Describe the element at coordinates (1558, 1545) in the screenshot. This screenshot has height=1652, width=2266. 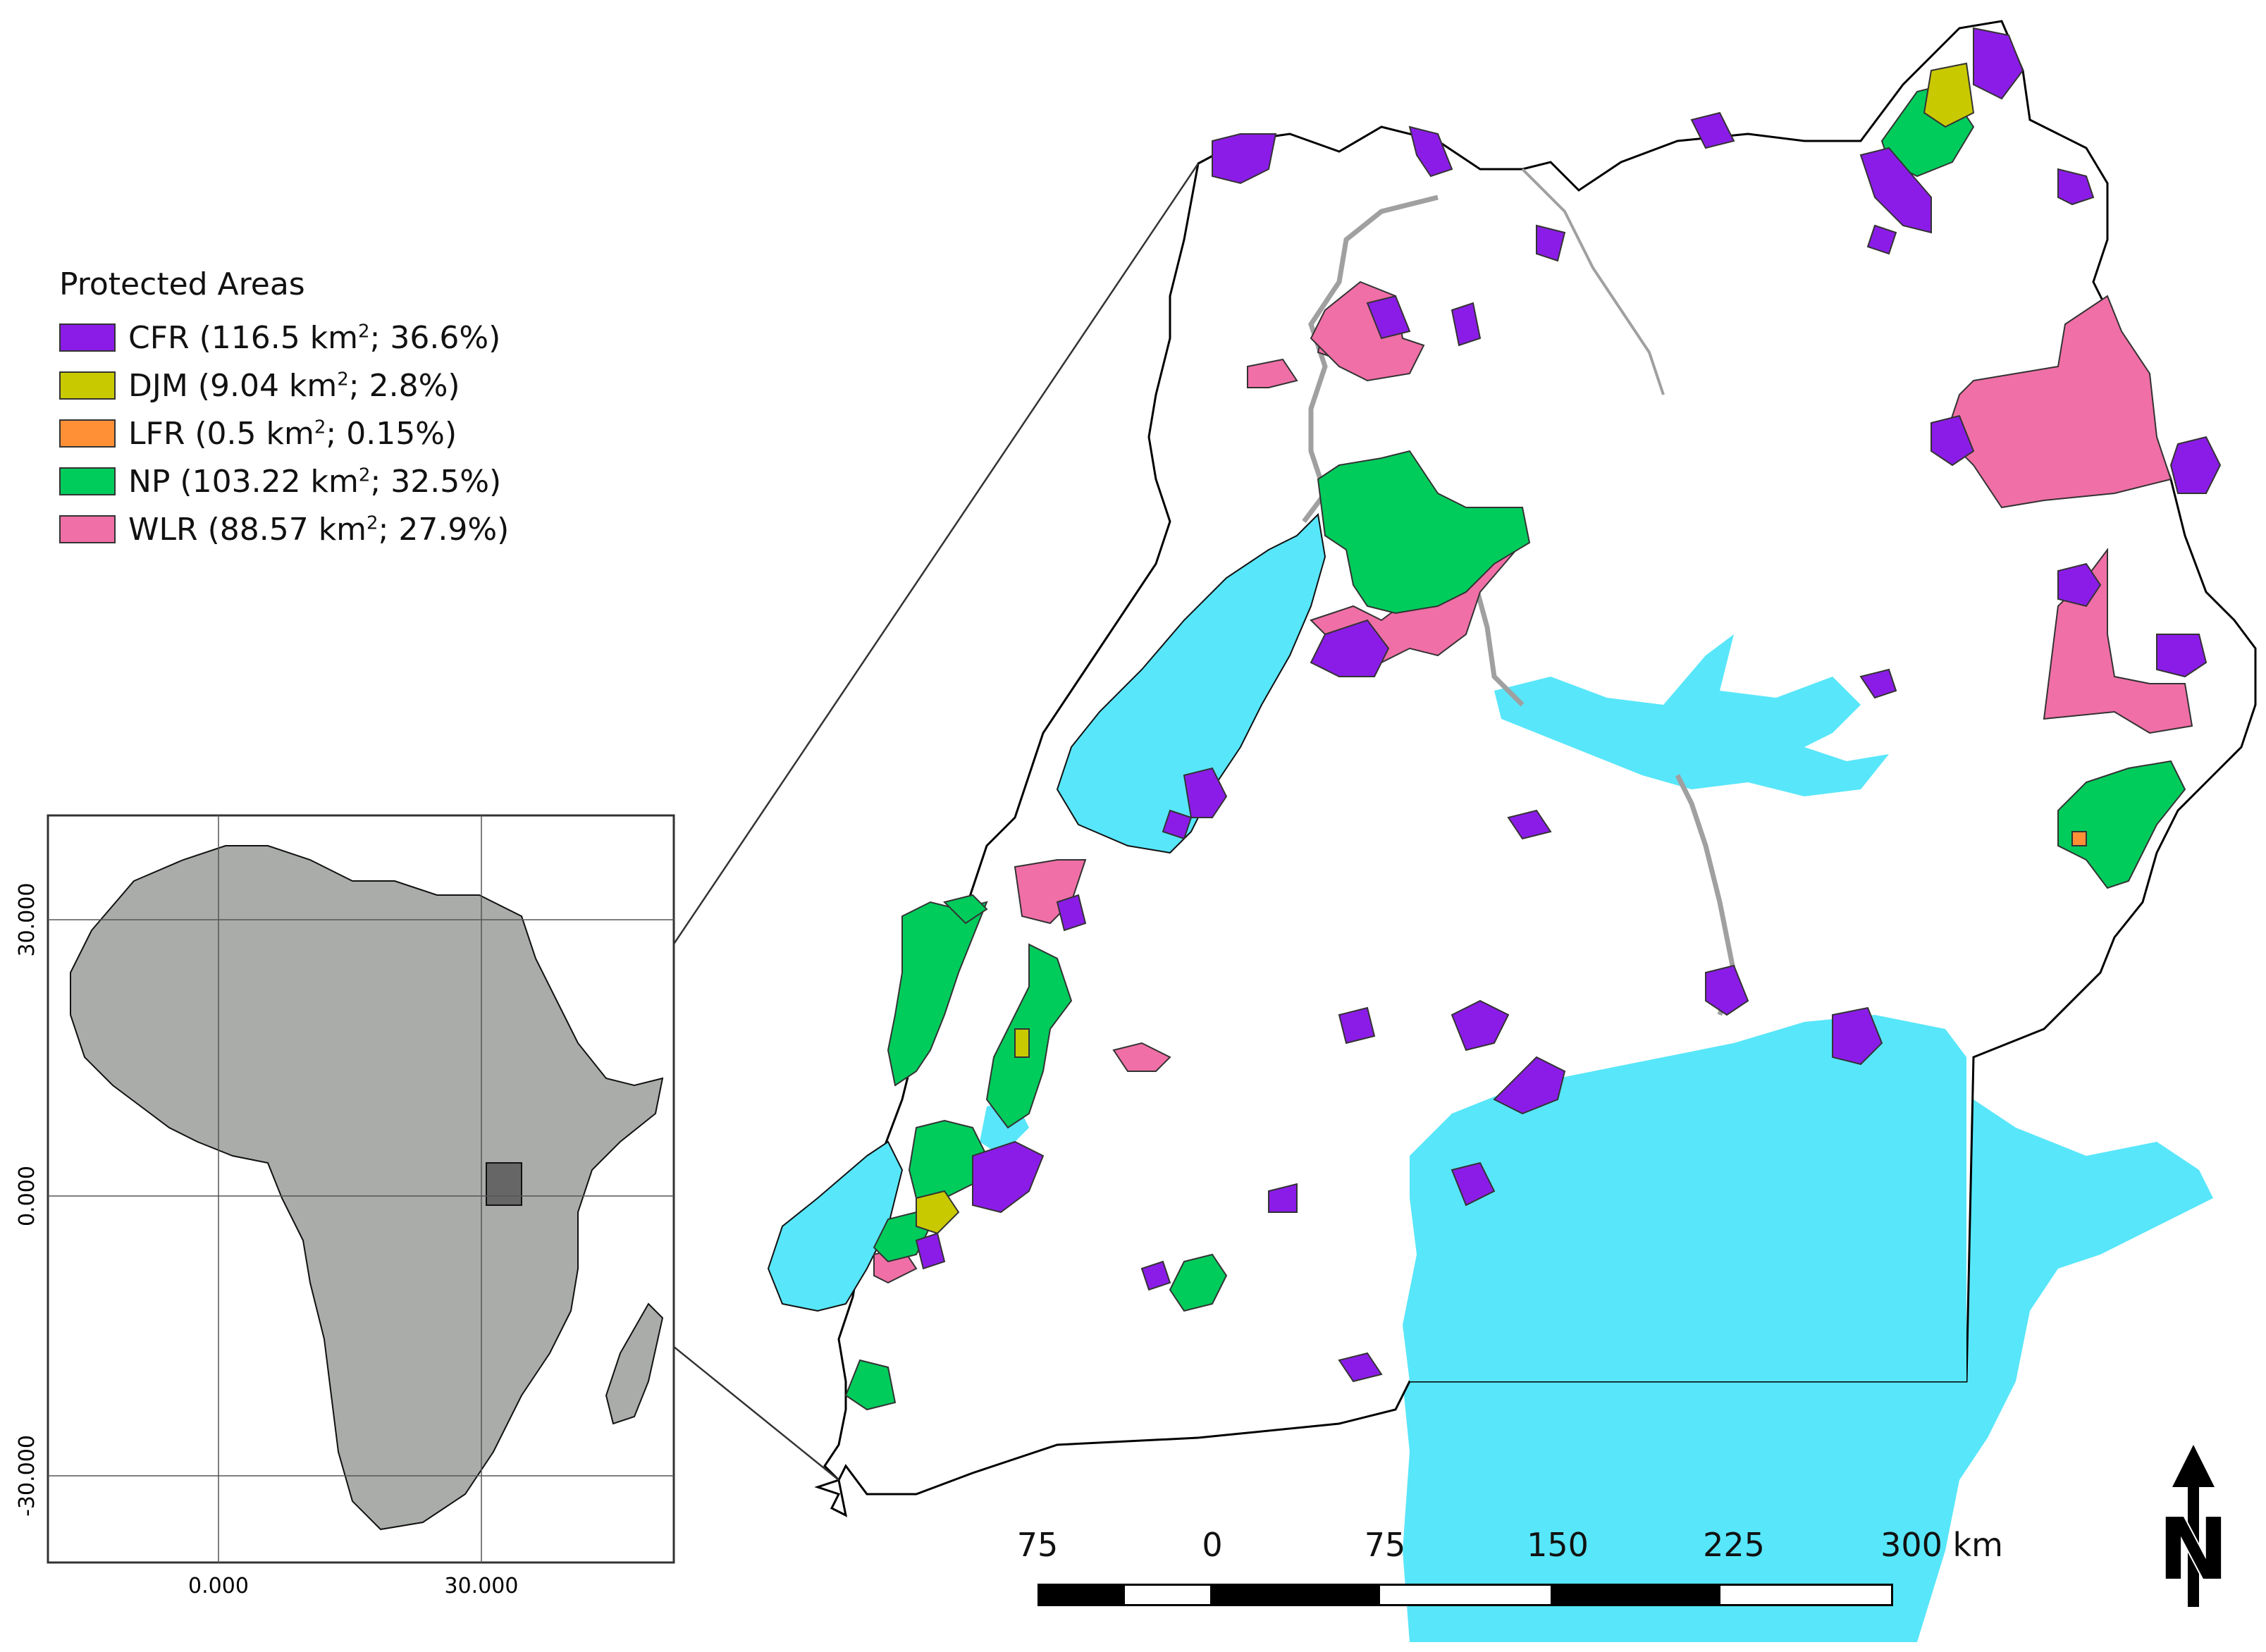
I see `scale-label: 150` at that location.